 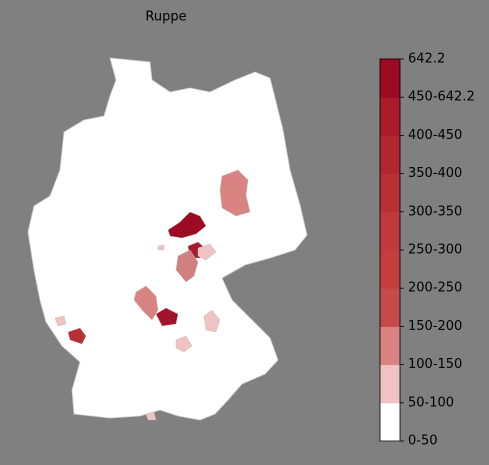 I want to click on colorbar-label: 642.2, so click(x=426, y=59).